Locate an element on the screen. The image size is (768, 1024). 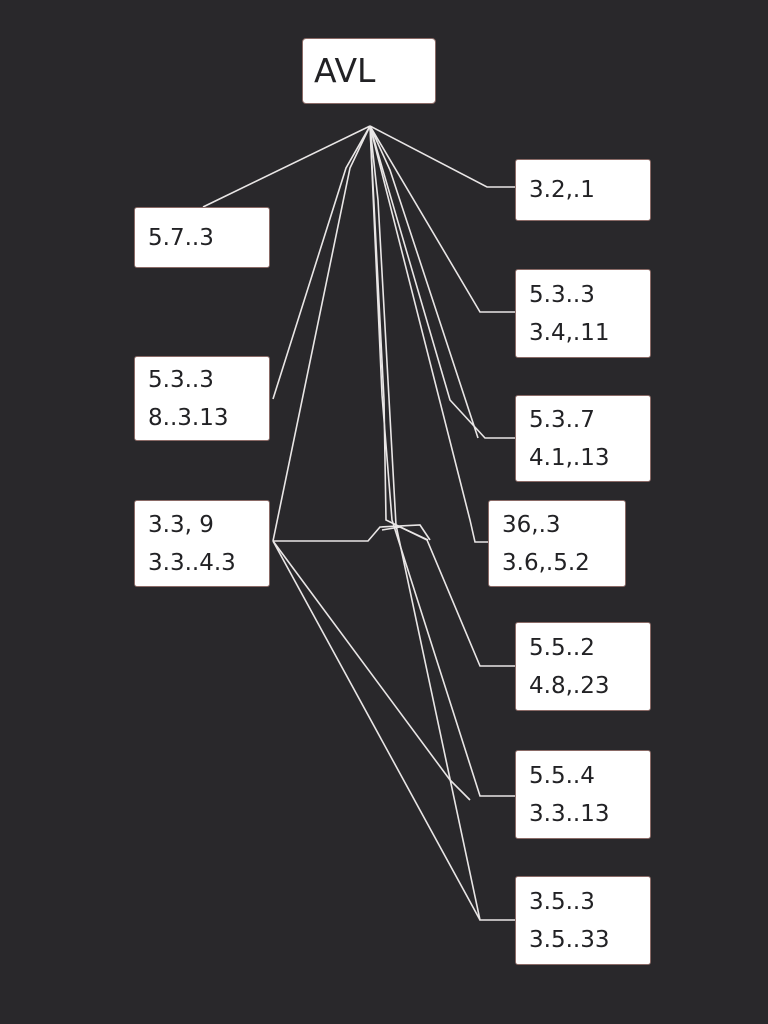
left-node-1-line-1: 5.7..3 is located at coordinates (181, 237).